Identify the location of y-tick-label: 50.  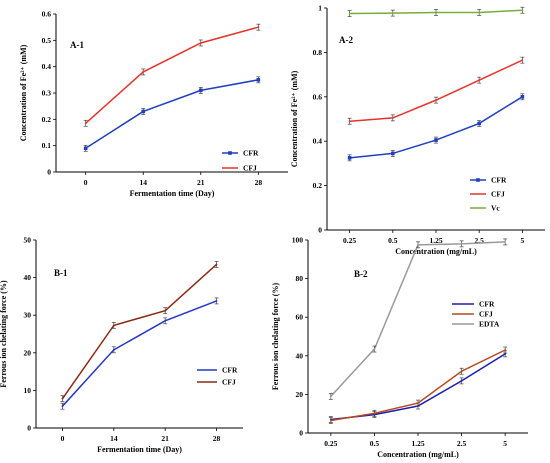
(28, 240).